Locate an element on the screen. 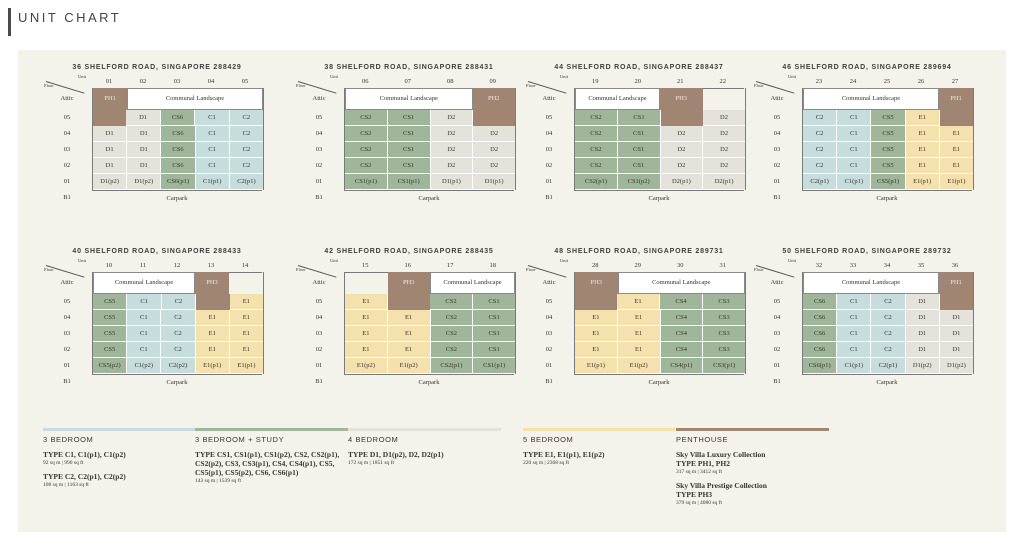 The image size is (1024, 546). floor-row: 03 CS2 CS1 D2 D2 is located at coordinates (409, 150).